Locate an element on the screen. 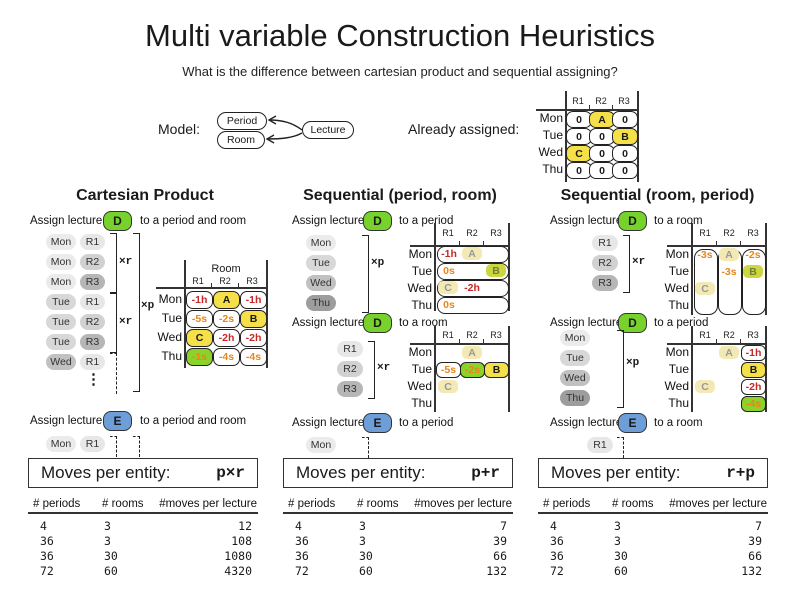  table-cell: 39 is located at coordinates (500, 541).